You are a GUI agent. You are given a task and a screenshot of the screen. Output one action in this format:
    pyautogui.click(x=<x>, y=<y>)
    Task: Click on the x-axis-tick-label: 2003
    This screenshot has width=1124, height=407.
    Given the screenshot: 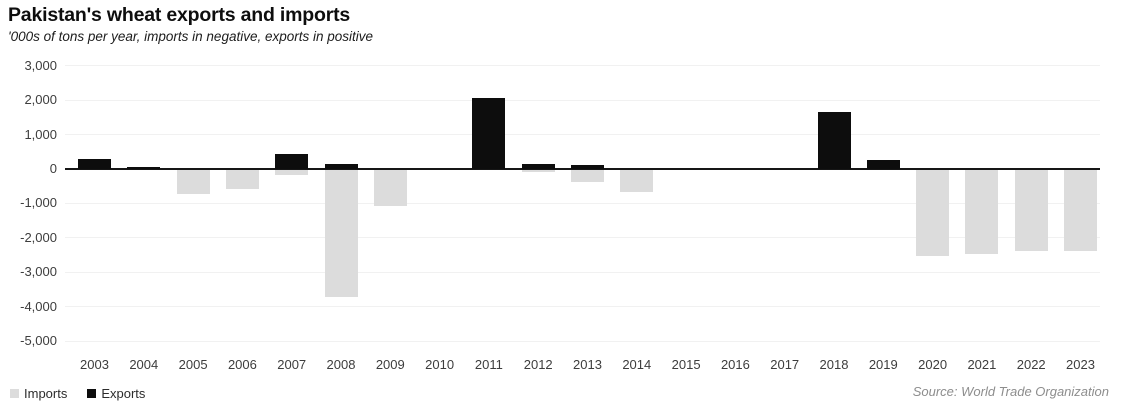 What is the action you would take?
    pyautogui.click(x=94, y=364)
    